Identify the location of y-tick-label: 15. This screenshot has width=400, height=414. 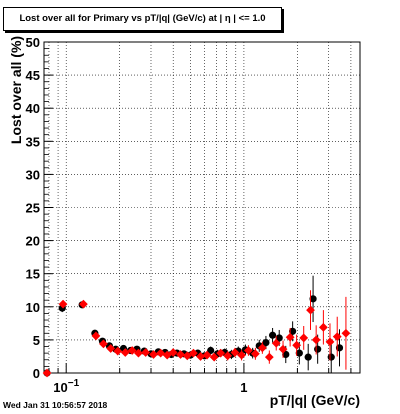
(33, 274).